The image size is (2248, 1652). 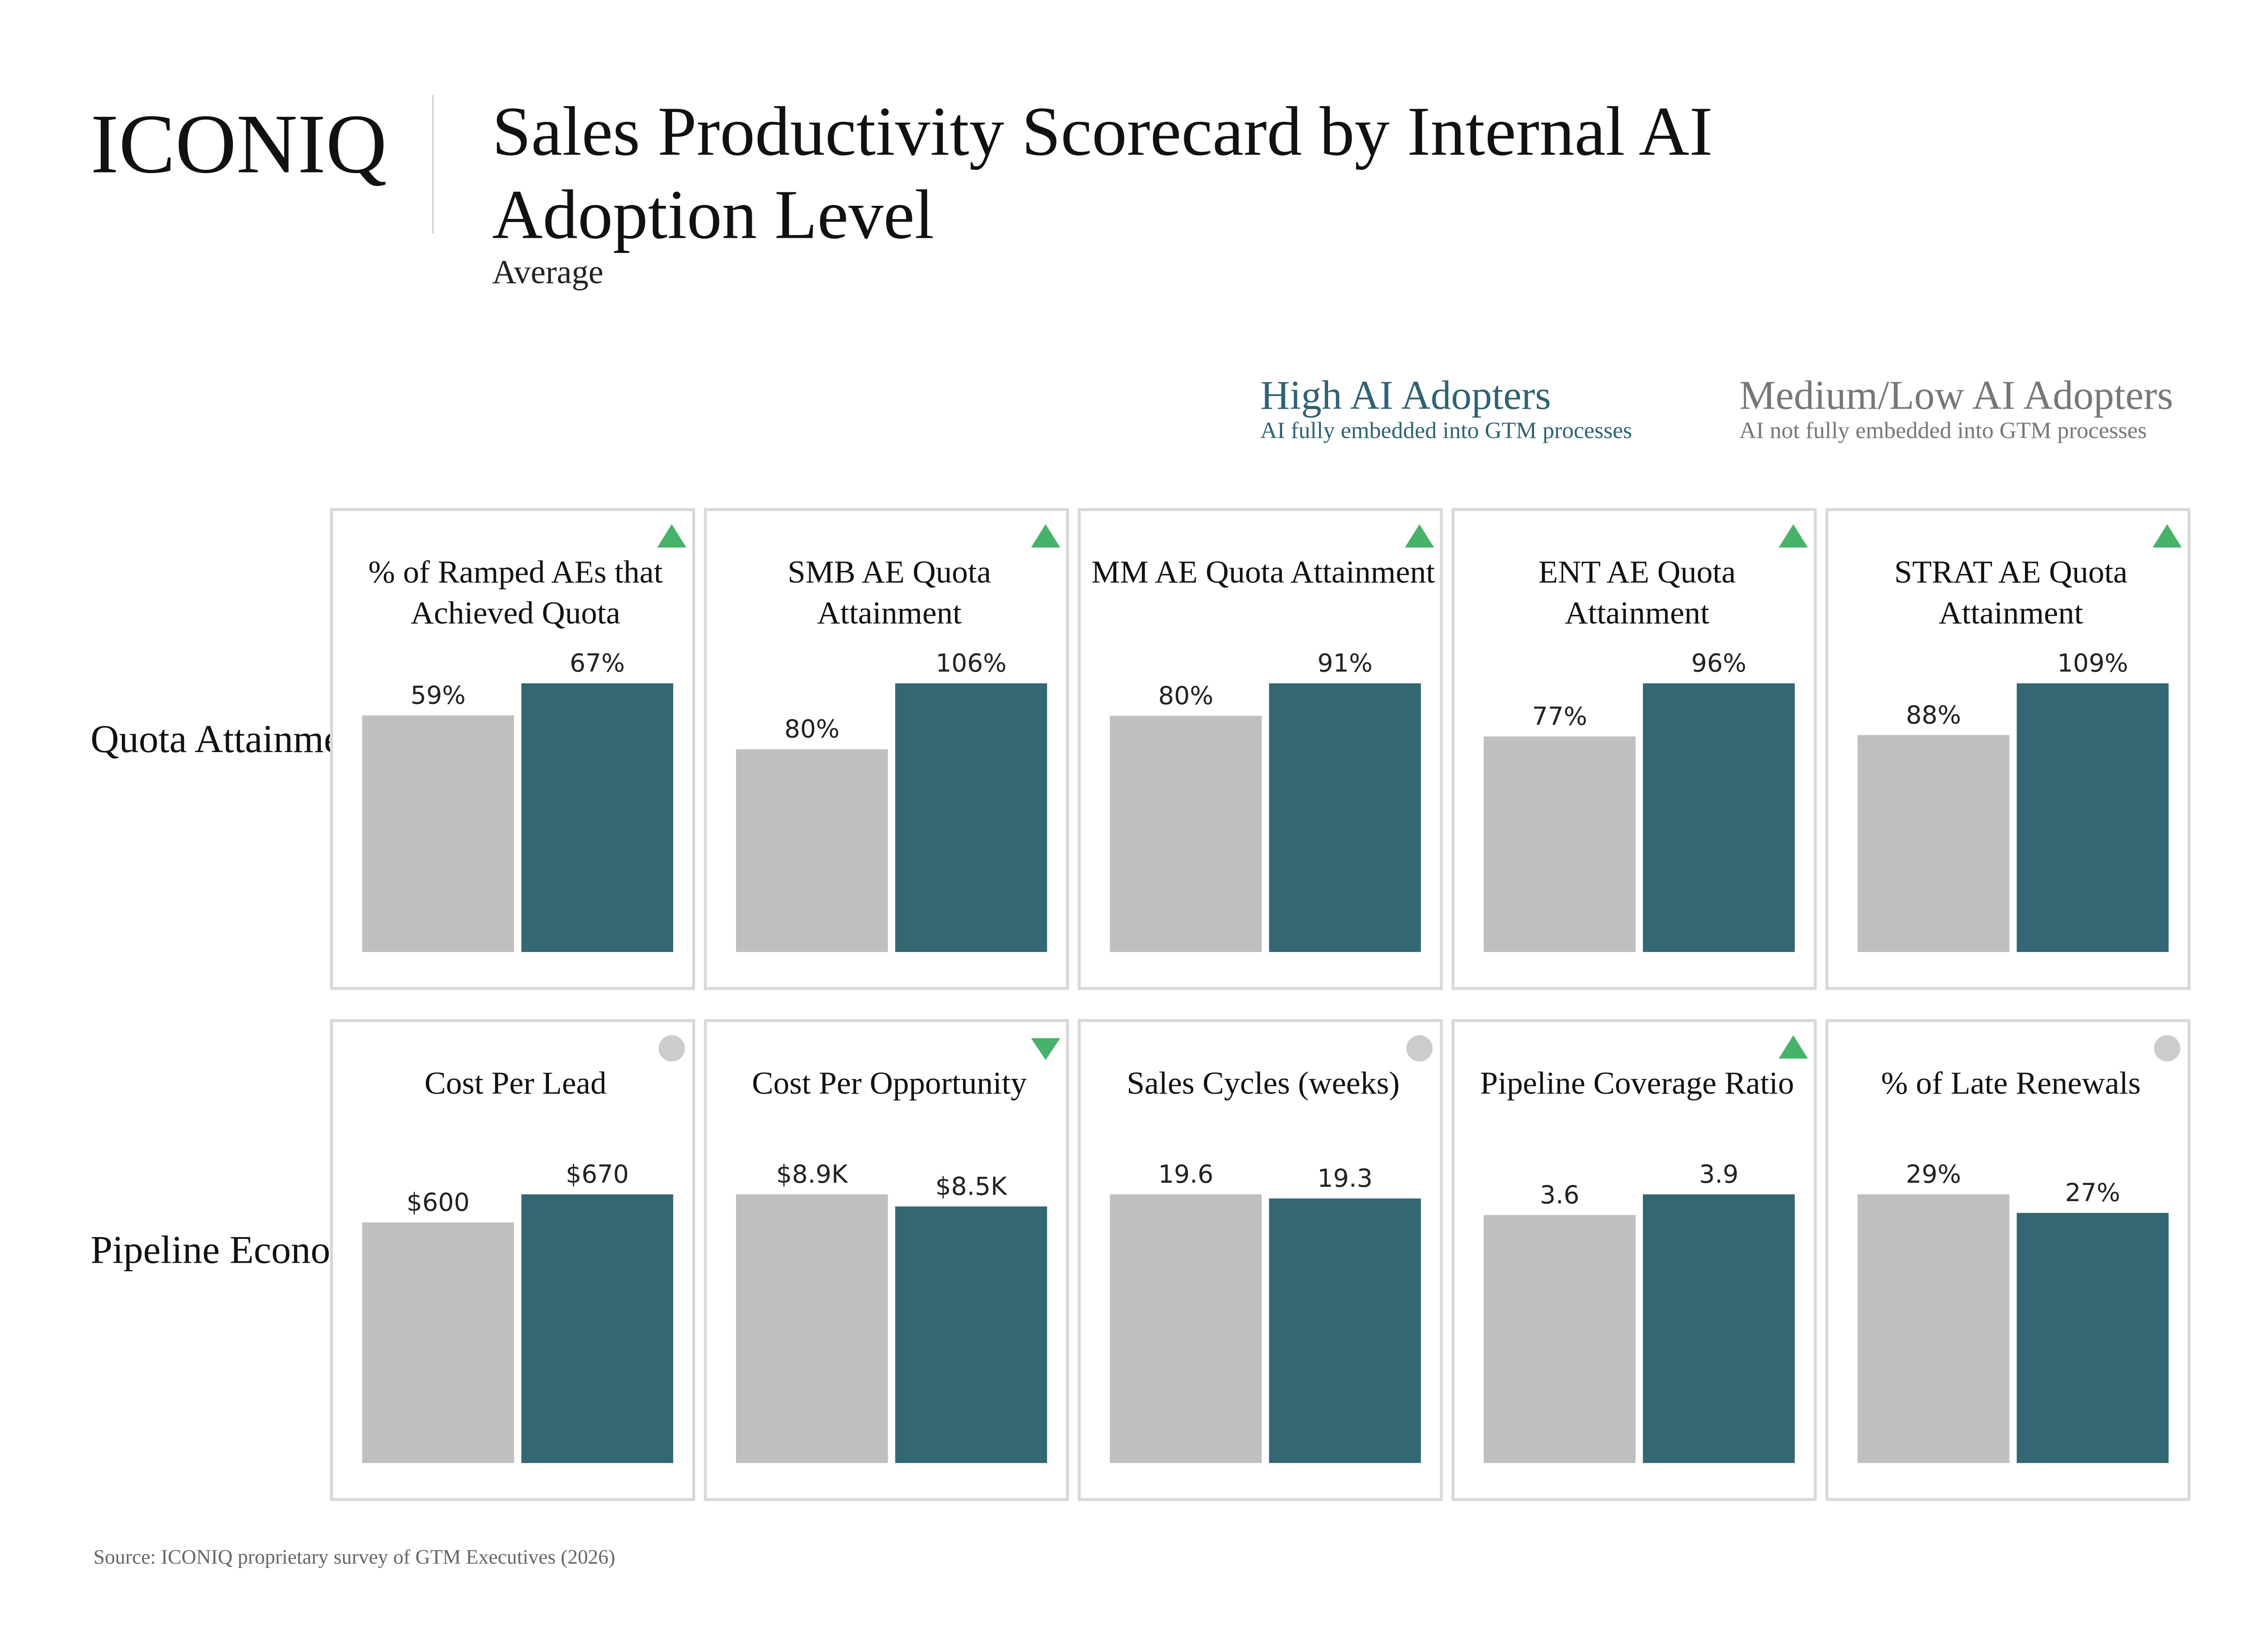 What do you see at coordinates (238, 144) in the screenshot?
I see `iconiq-logo: ICONIQ` at bounding box center [238, 144].